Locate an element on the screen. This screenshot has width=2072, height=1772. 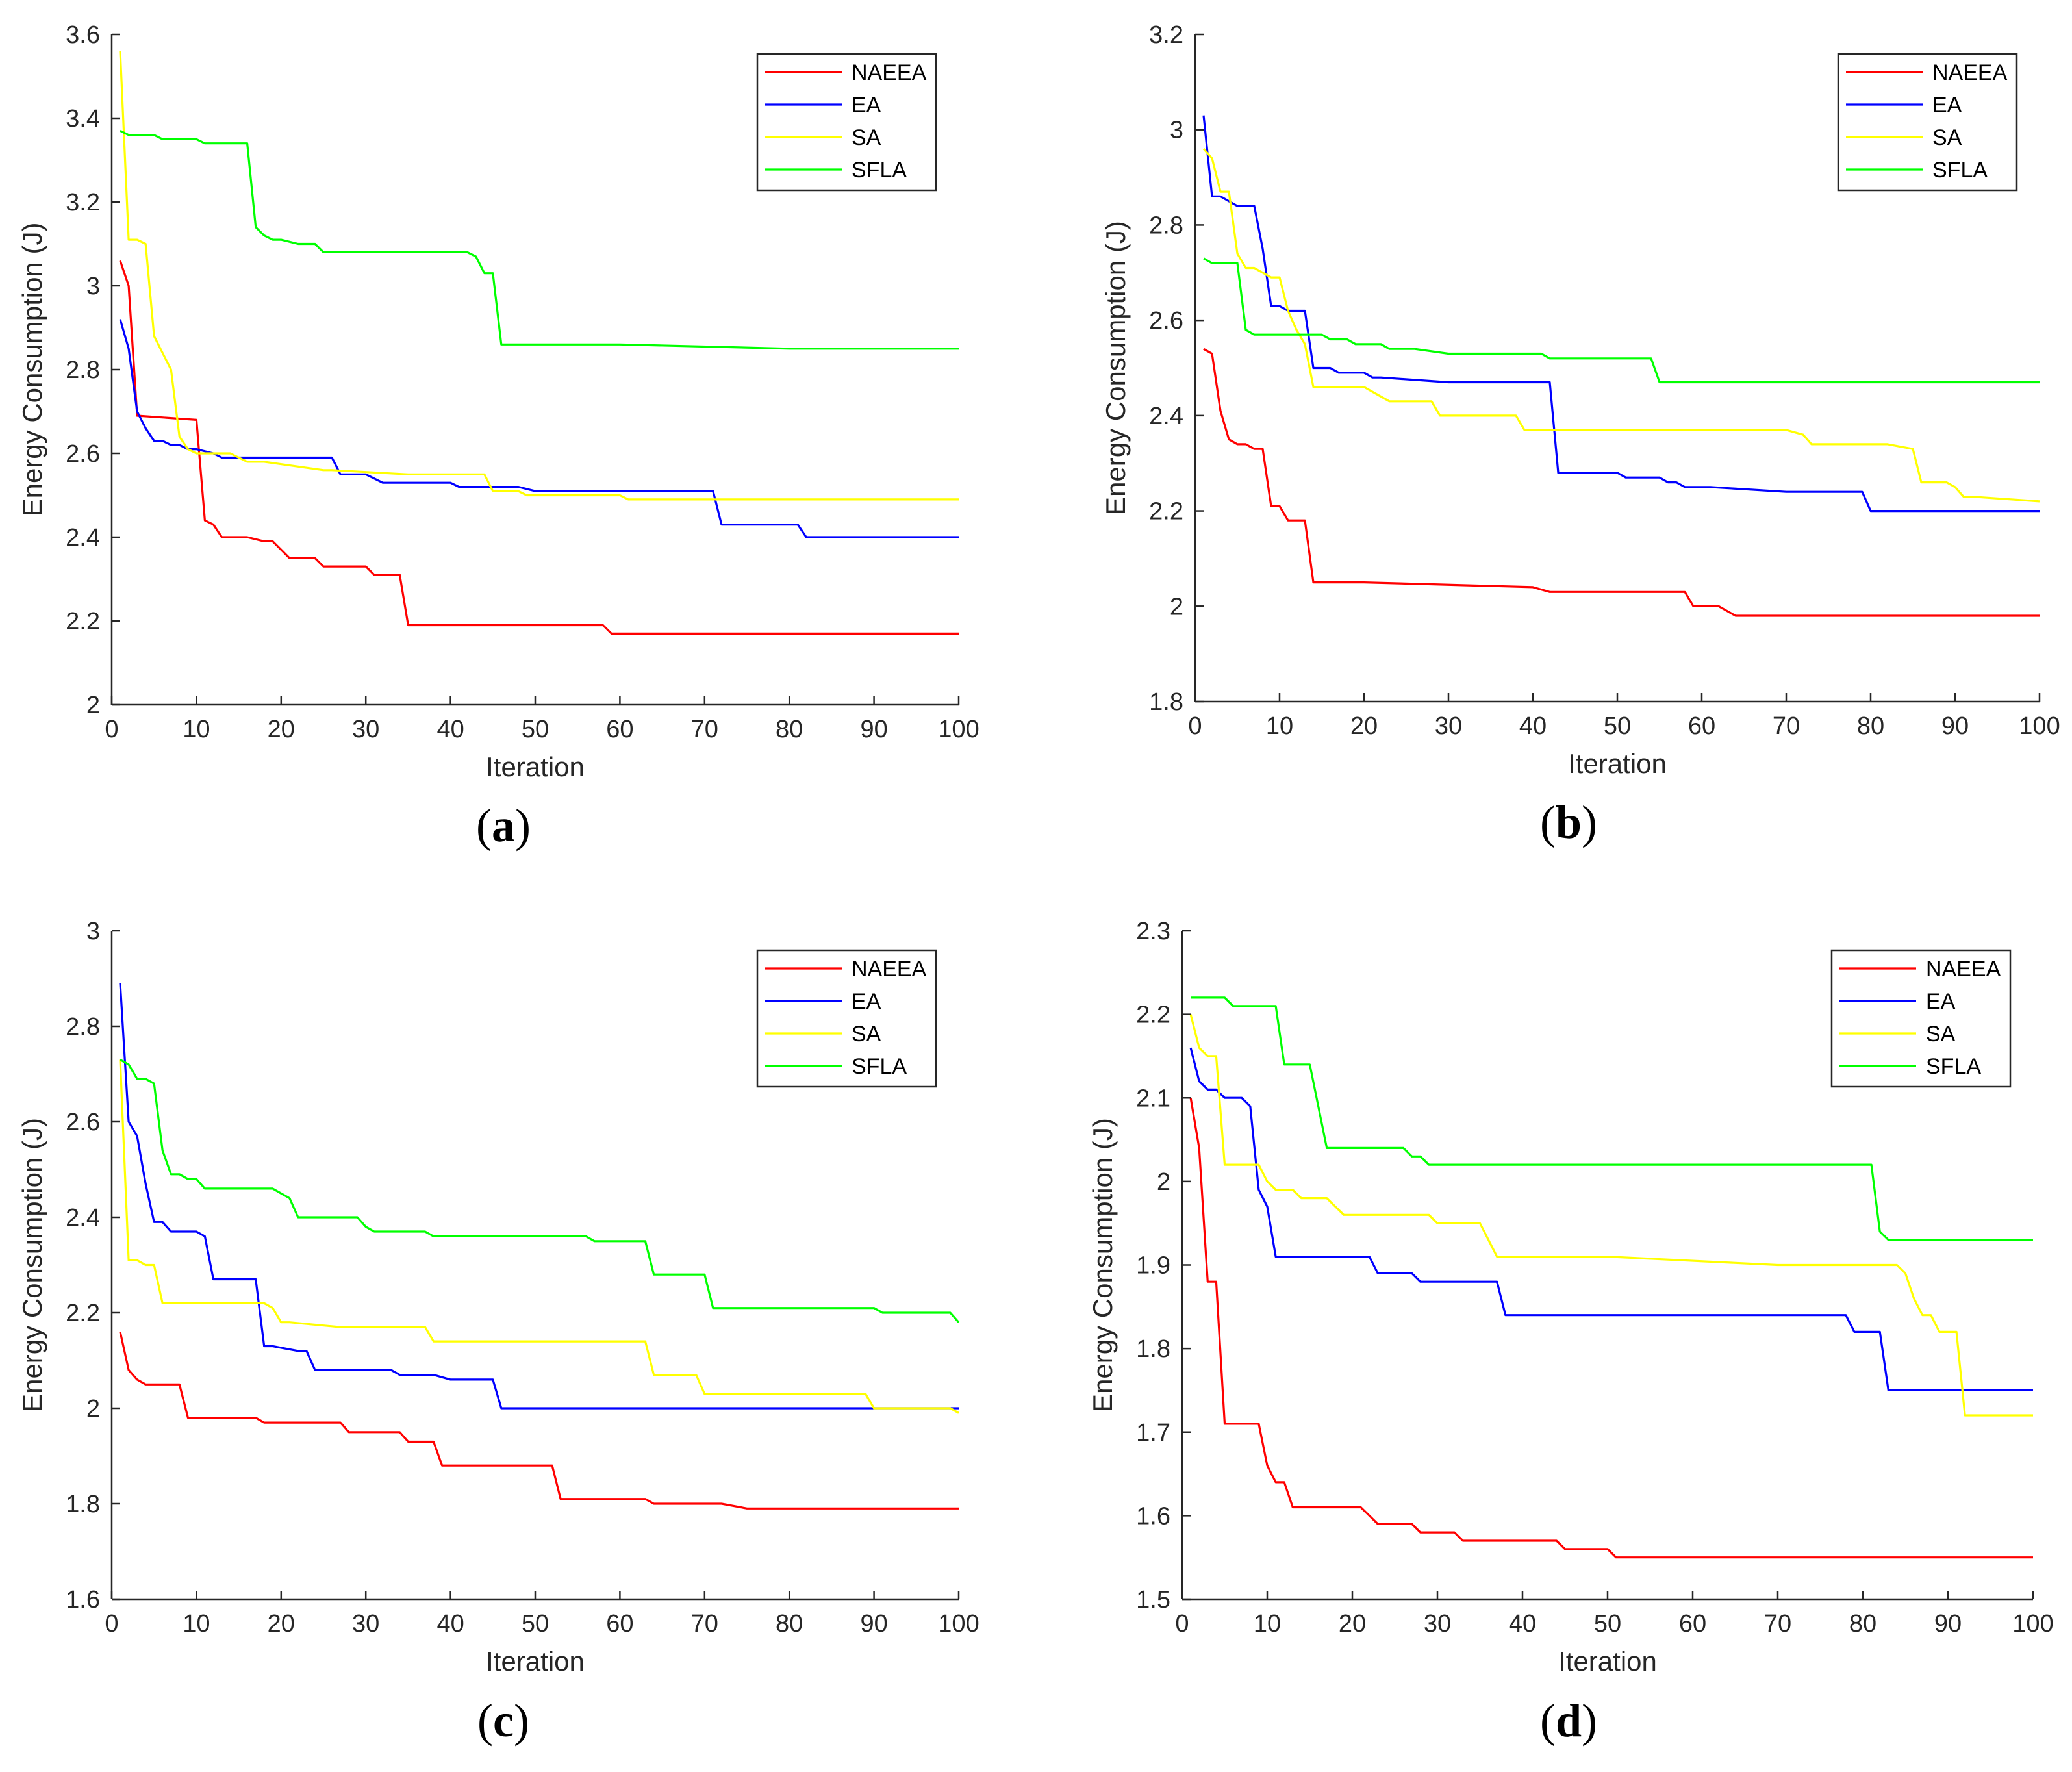
y-tick-label: 2.1 is located at coordinates (1153, 1098).